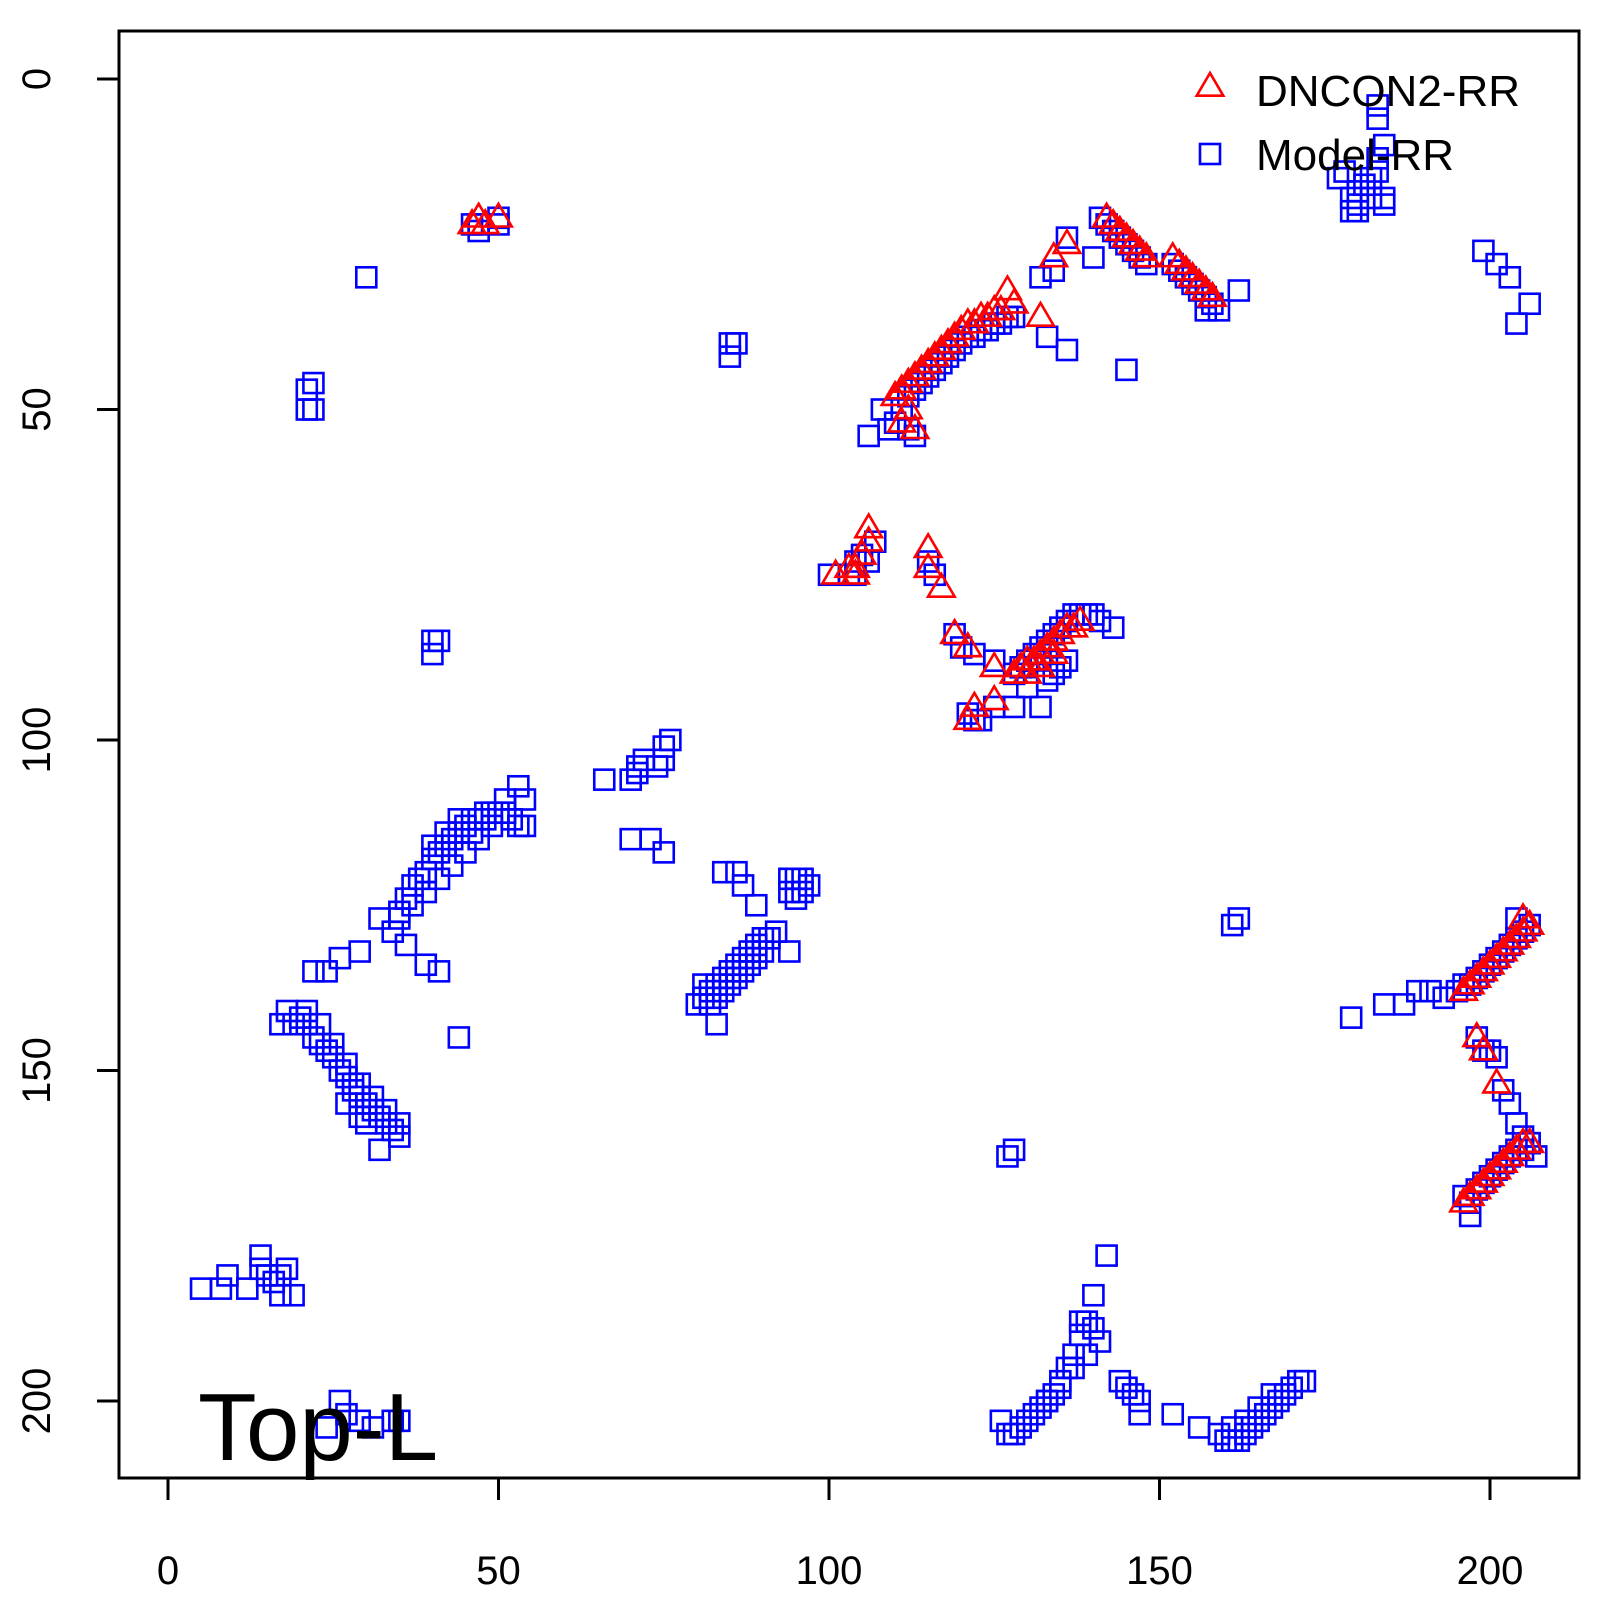 The image size is (1600, 1600). What do you see at coordinates (37, 409) in the screenshot?
I see `y-tick-label: 50` at bounding box center [37, 409].